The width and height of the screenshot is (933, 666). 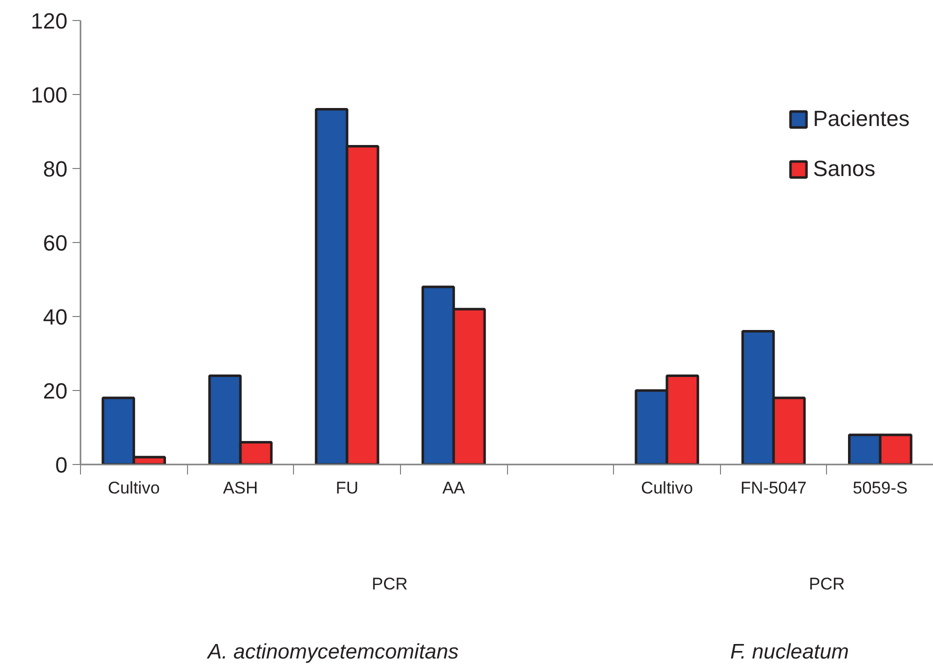 What do you see at coordinates (789, 652) in the screenshot?
I see `text: F. nucleatum` at bounding box center [789, 652].